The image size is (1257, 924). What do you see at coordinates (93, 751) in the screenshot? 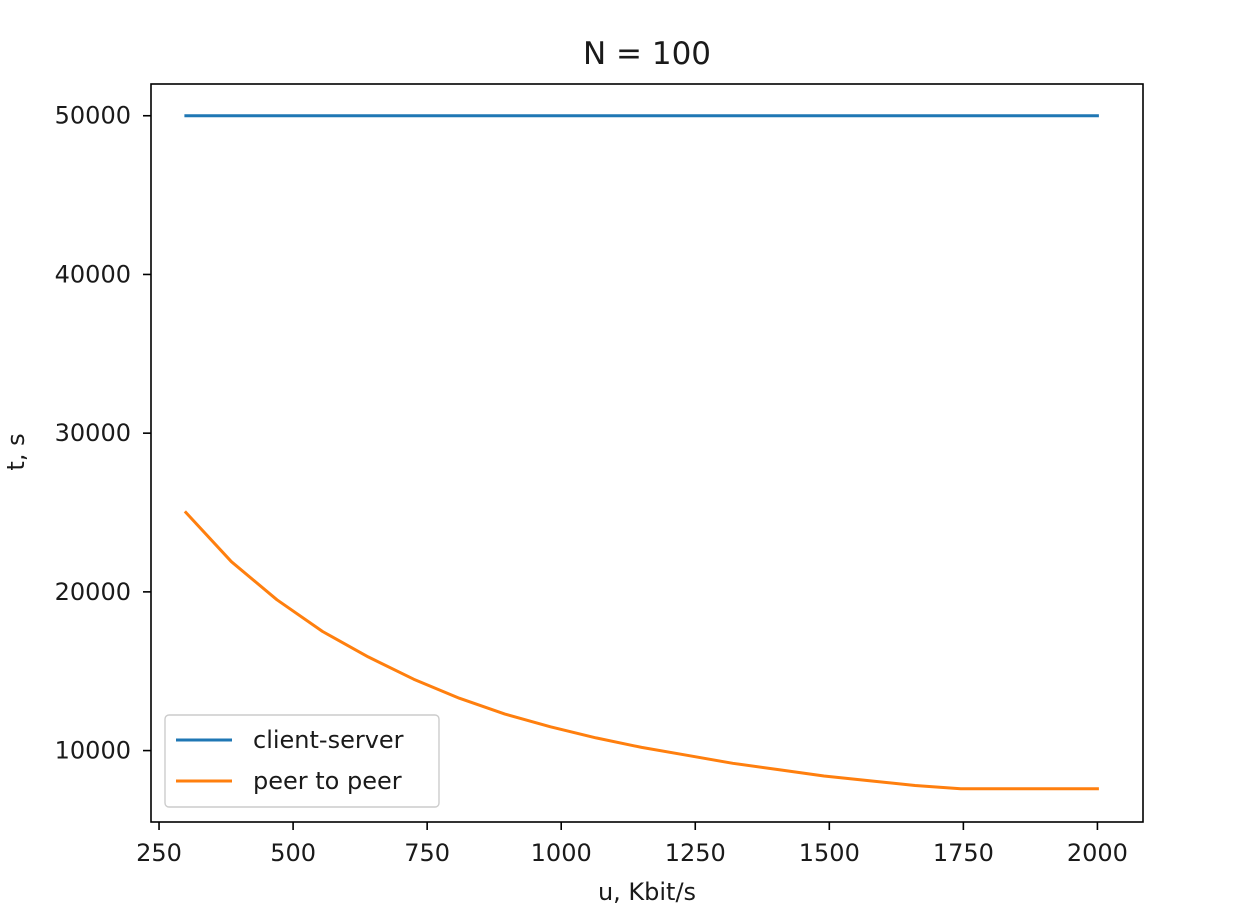
I see `y-tick-label: 10000` at bounding box center [93, 751].